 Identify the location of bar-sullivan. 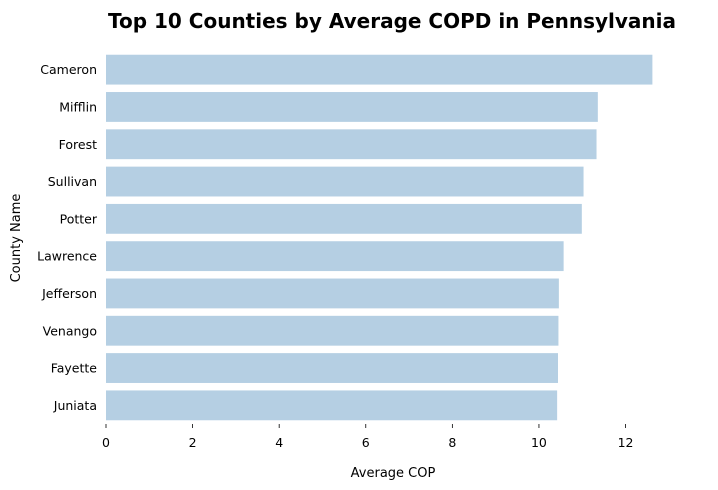
(345, 181).